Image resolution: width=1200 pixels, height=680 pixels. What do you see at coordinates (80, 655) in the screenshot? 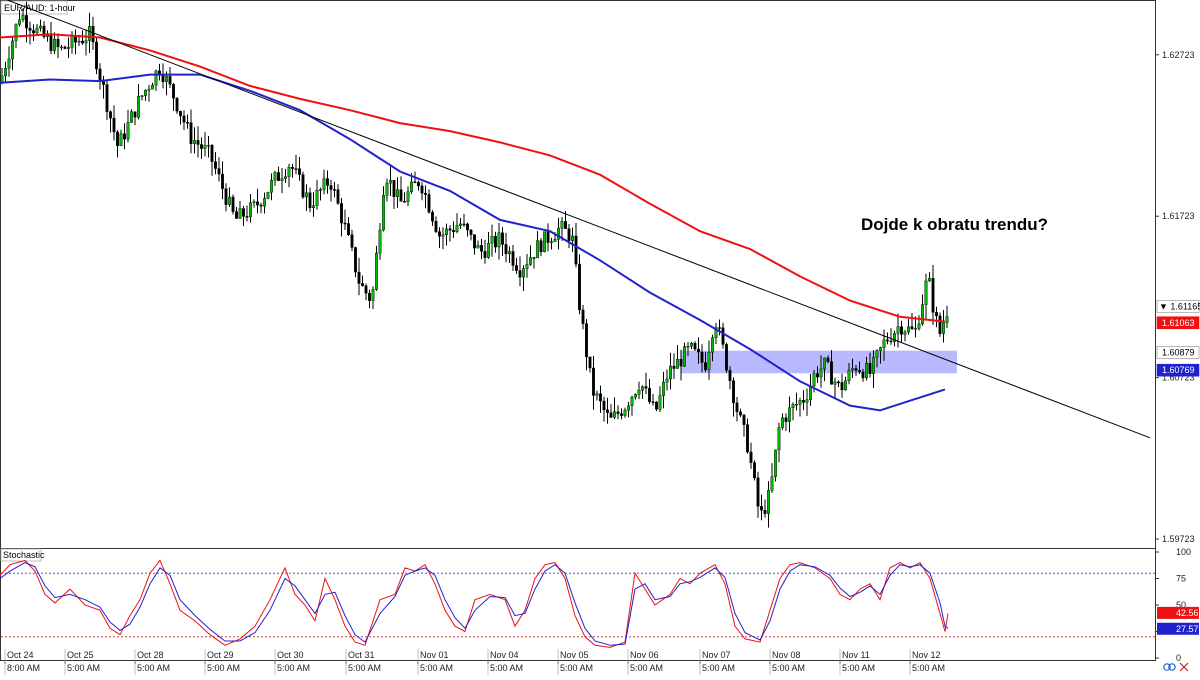
I see `time-date-label-1: Oct 25` at bounding box center [80, 655].